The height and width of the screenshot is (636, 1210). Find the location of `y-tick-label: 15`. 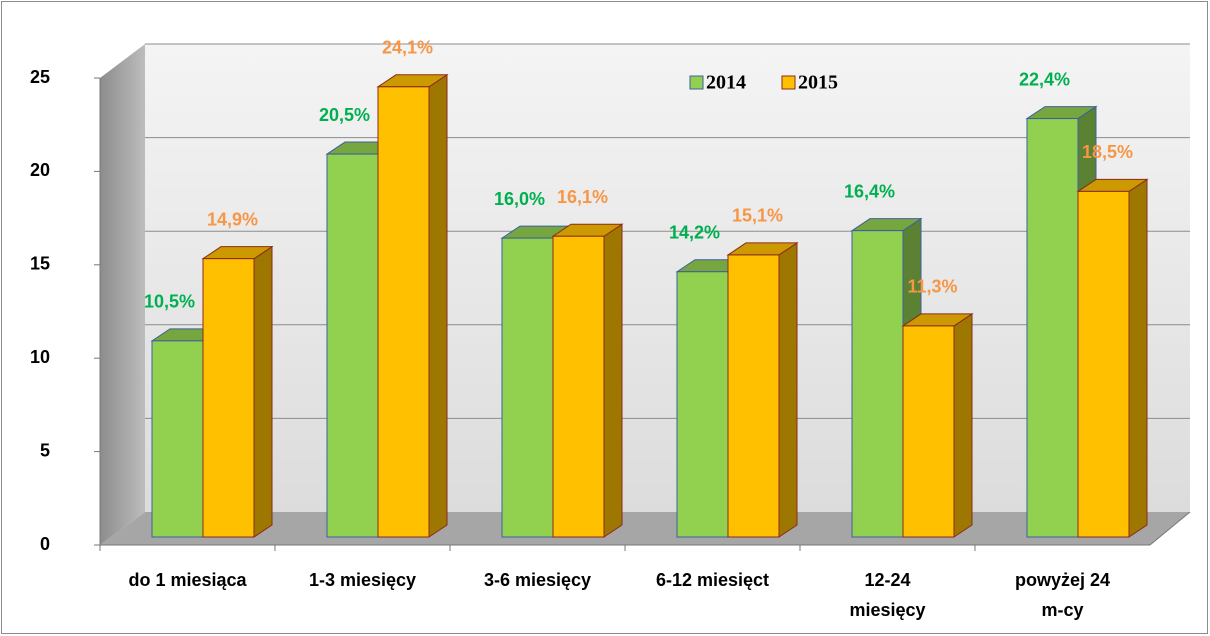

y-tick-label: 15 is located at coordinates (40, 264).